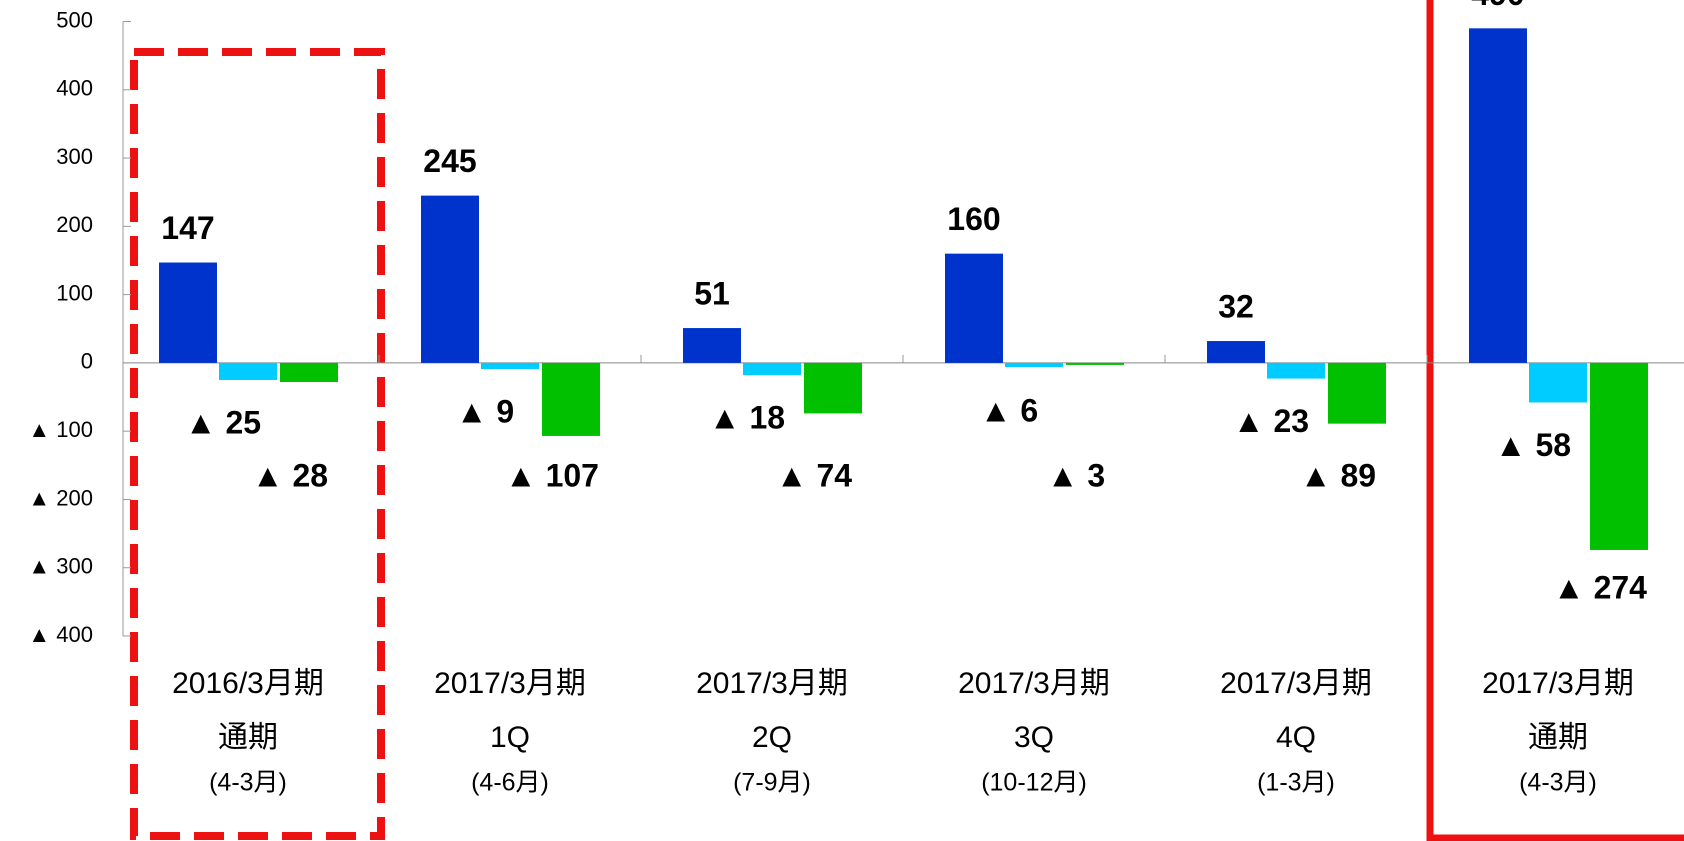  I want to click on x-tick-label: 2016/3月期, so click(248, 683).